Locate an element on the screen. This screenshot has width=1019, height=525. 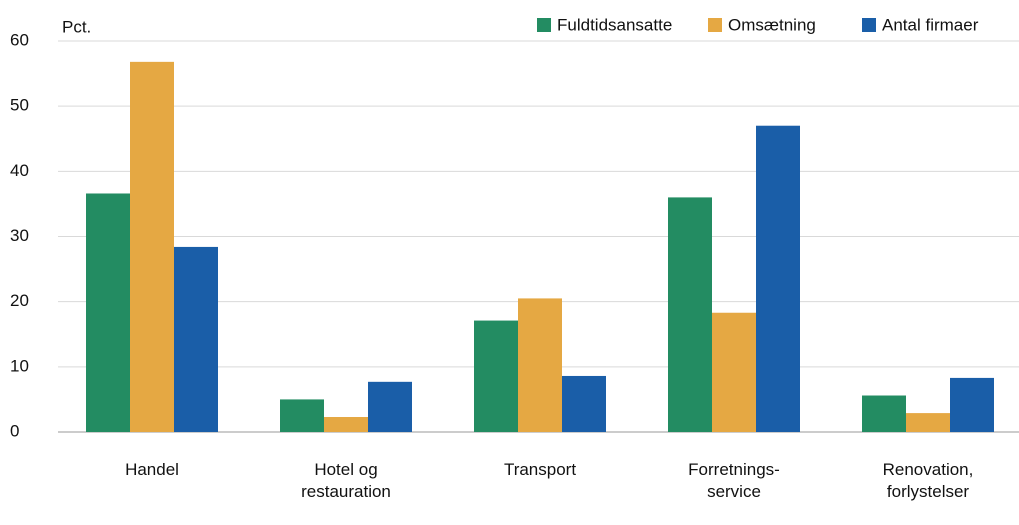
y-tick-label: 0 is located at coordinates (14, 430).